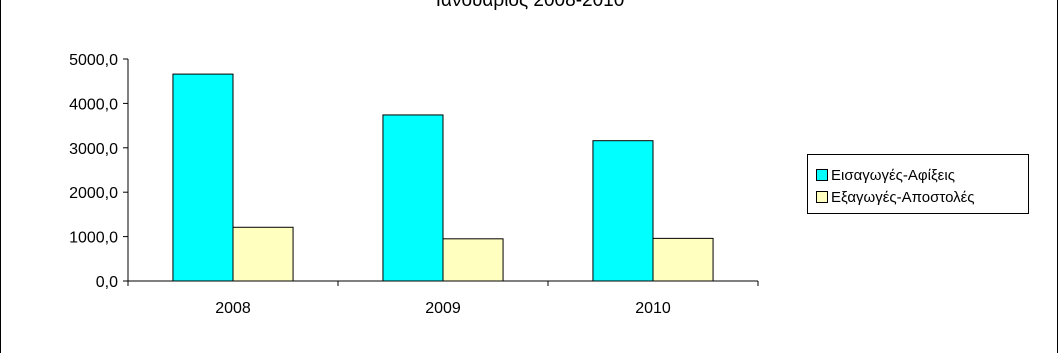  Describe the element at coordinates (107, 282) in the screenshot. I see `y-tick-label: 0,0` at that location.